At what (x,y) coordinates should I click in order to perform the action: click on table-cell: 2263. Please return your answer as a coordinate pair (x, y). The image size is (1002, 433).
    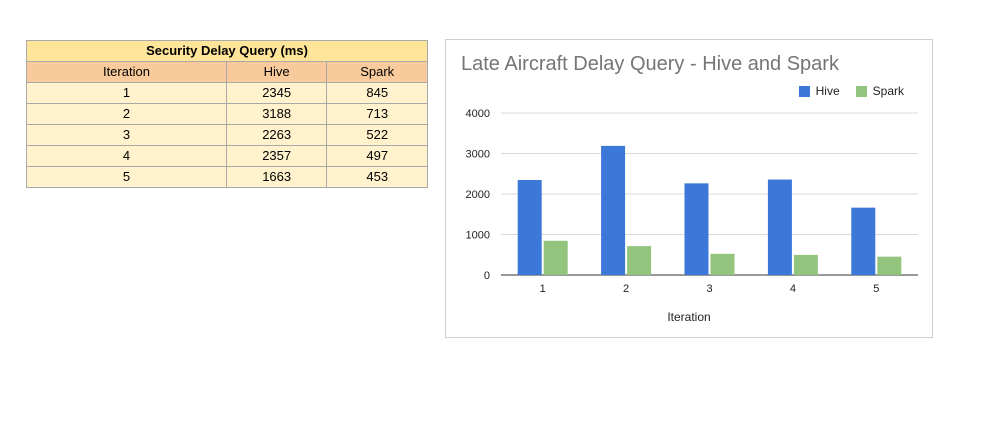
    Looking at the image, I should click on (276, 135).